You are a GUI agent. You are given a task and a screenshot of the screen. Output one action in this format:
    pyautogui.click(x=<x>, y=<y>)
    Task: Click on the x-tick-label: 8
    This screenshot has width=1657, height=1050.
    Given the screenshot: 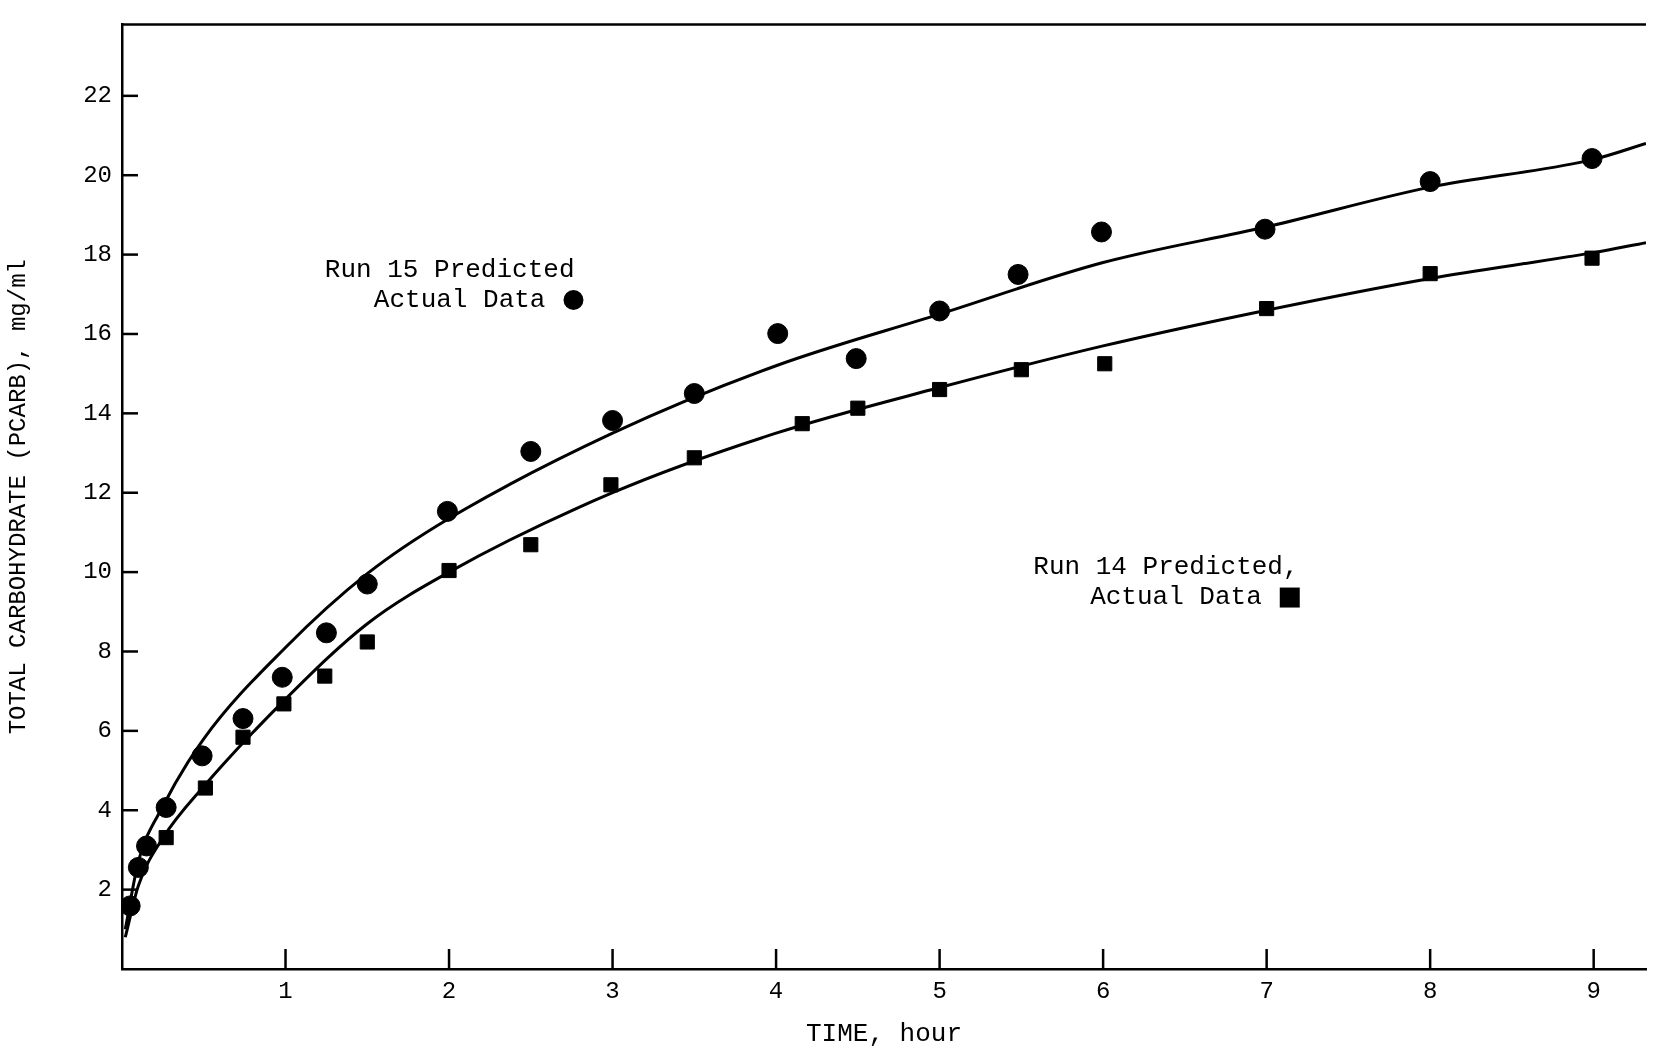 What is the action you would take?
    pyautogui.click(x=1430, y=991)
    